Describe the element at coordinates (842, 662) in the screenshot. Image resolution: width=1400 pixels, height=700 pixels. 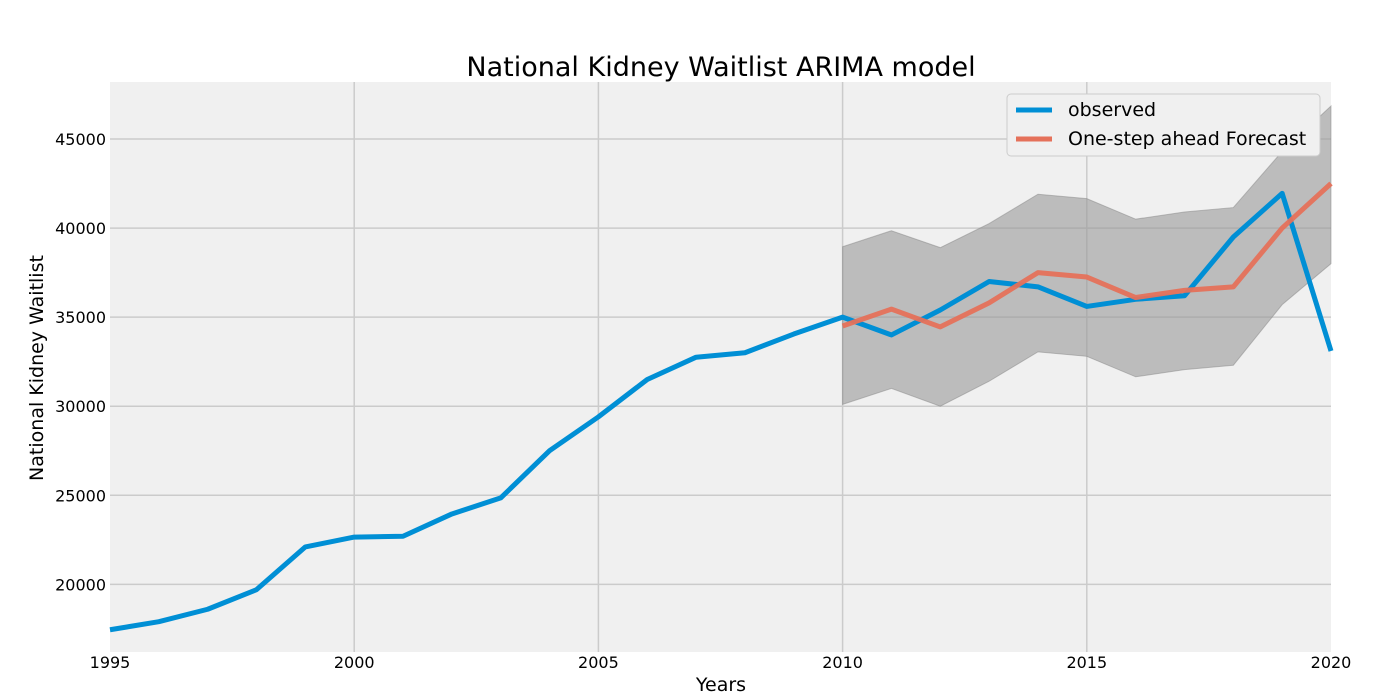
I see `x-tick-label: 2010` at that location.